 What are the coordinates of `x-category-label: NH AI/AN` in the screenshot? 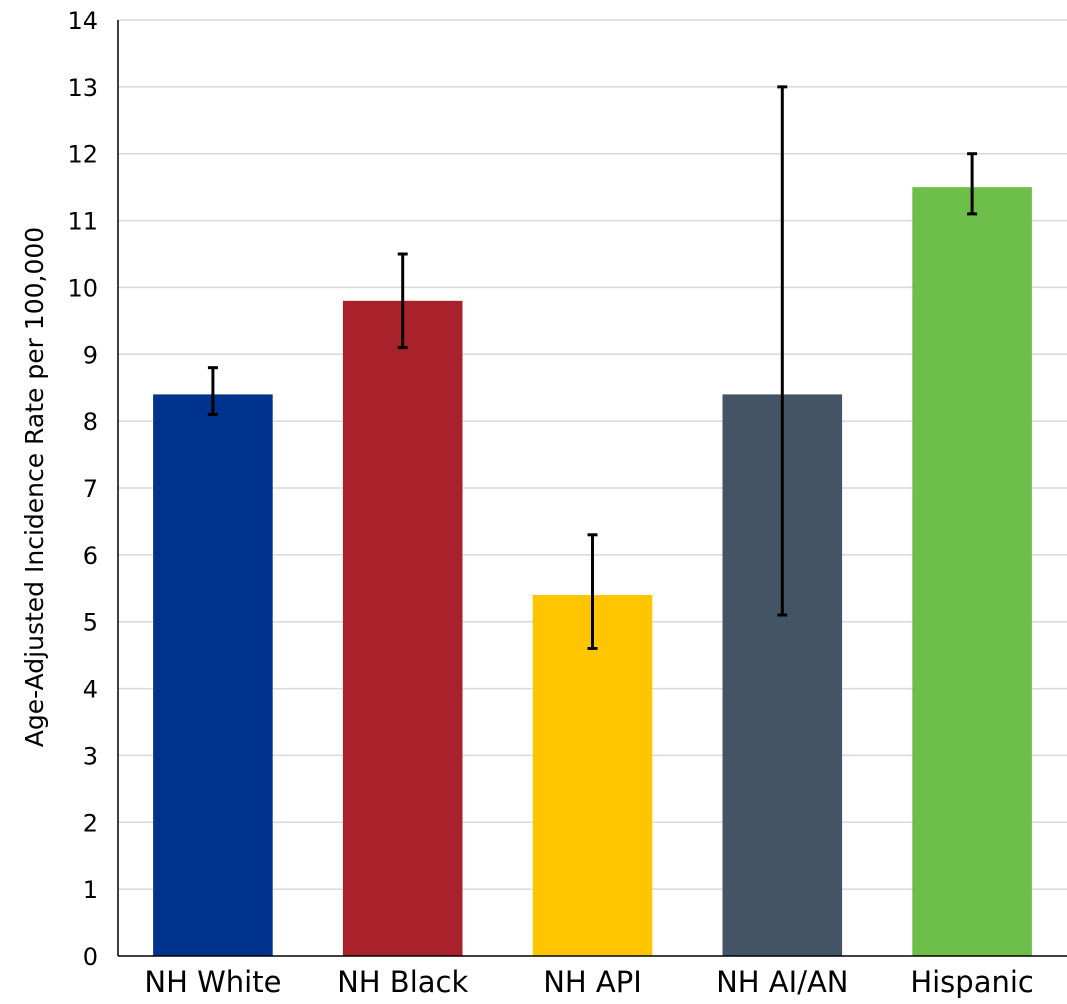 It's located at (782, 982).